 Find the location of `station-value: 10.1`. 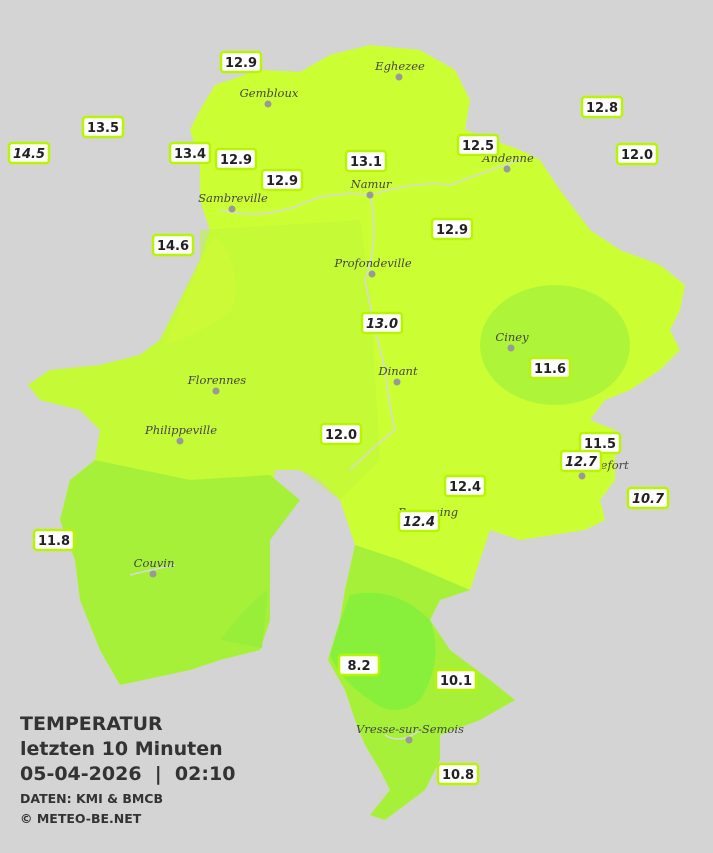

station-value: 10.1 is located at coordinates (456, 681).